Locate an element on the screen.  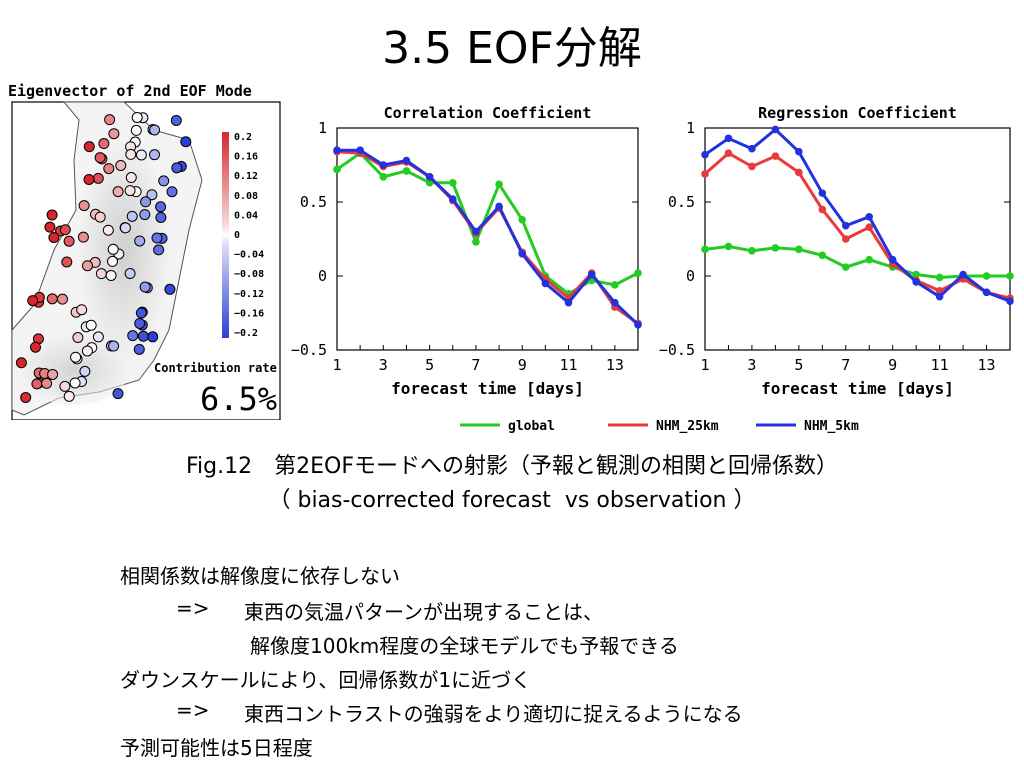
contribution-value: 6.5% is located at coordinates (238, 399).